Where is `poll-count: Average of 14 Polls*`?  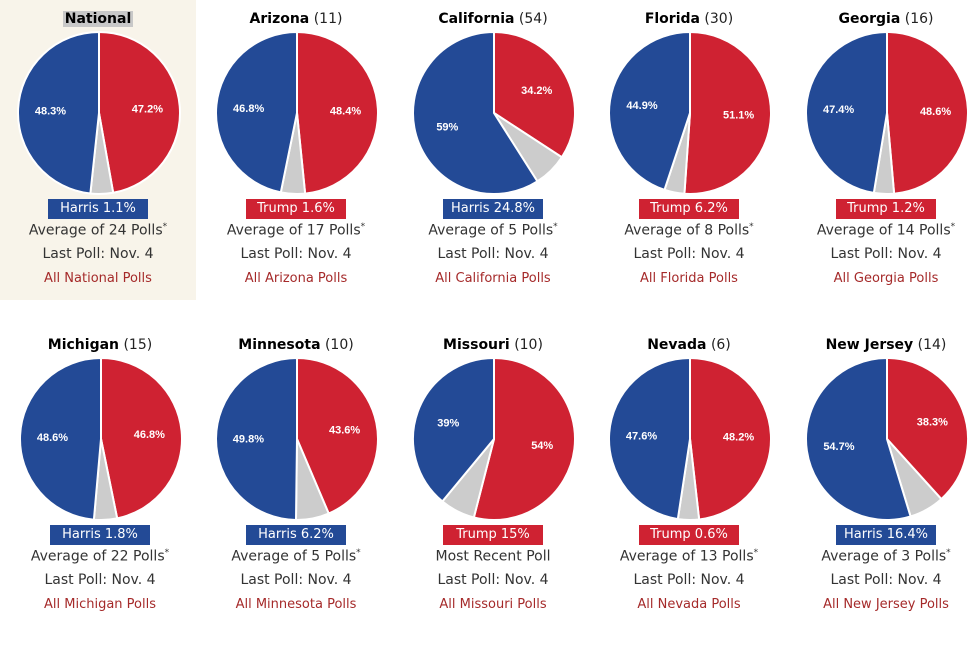
poll-count: Average of 14 Polls* is located at coordinates (881, 230).